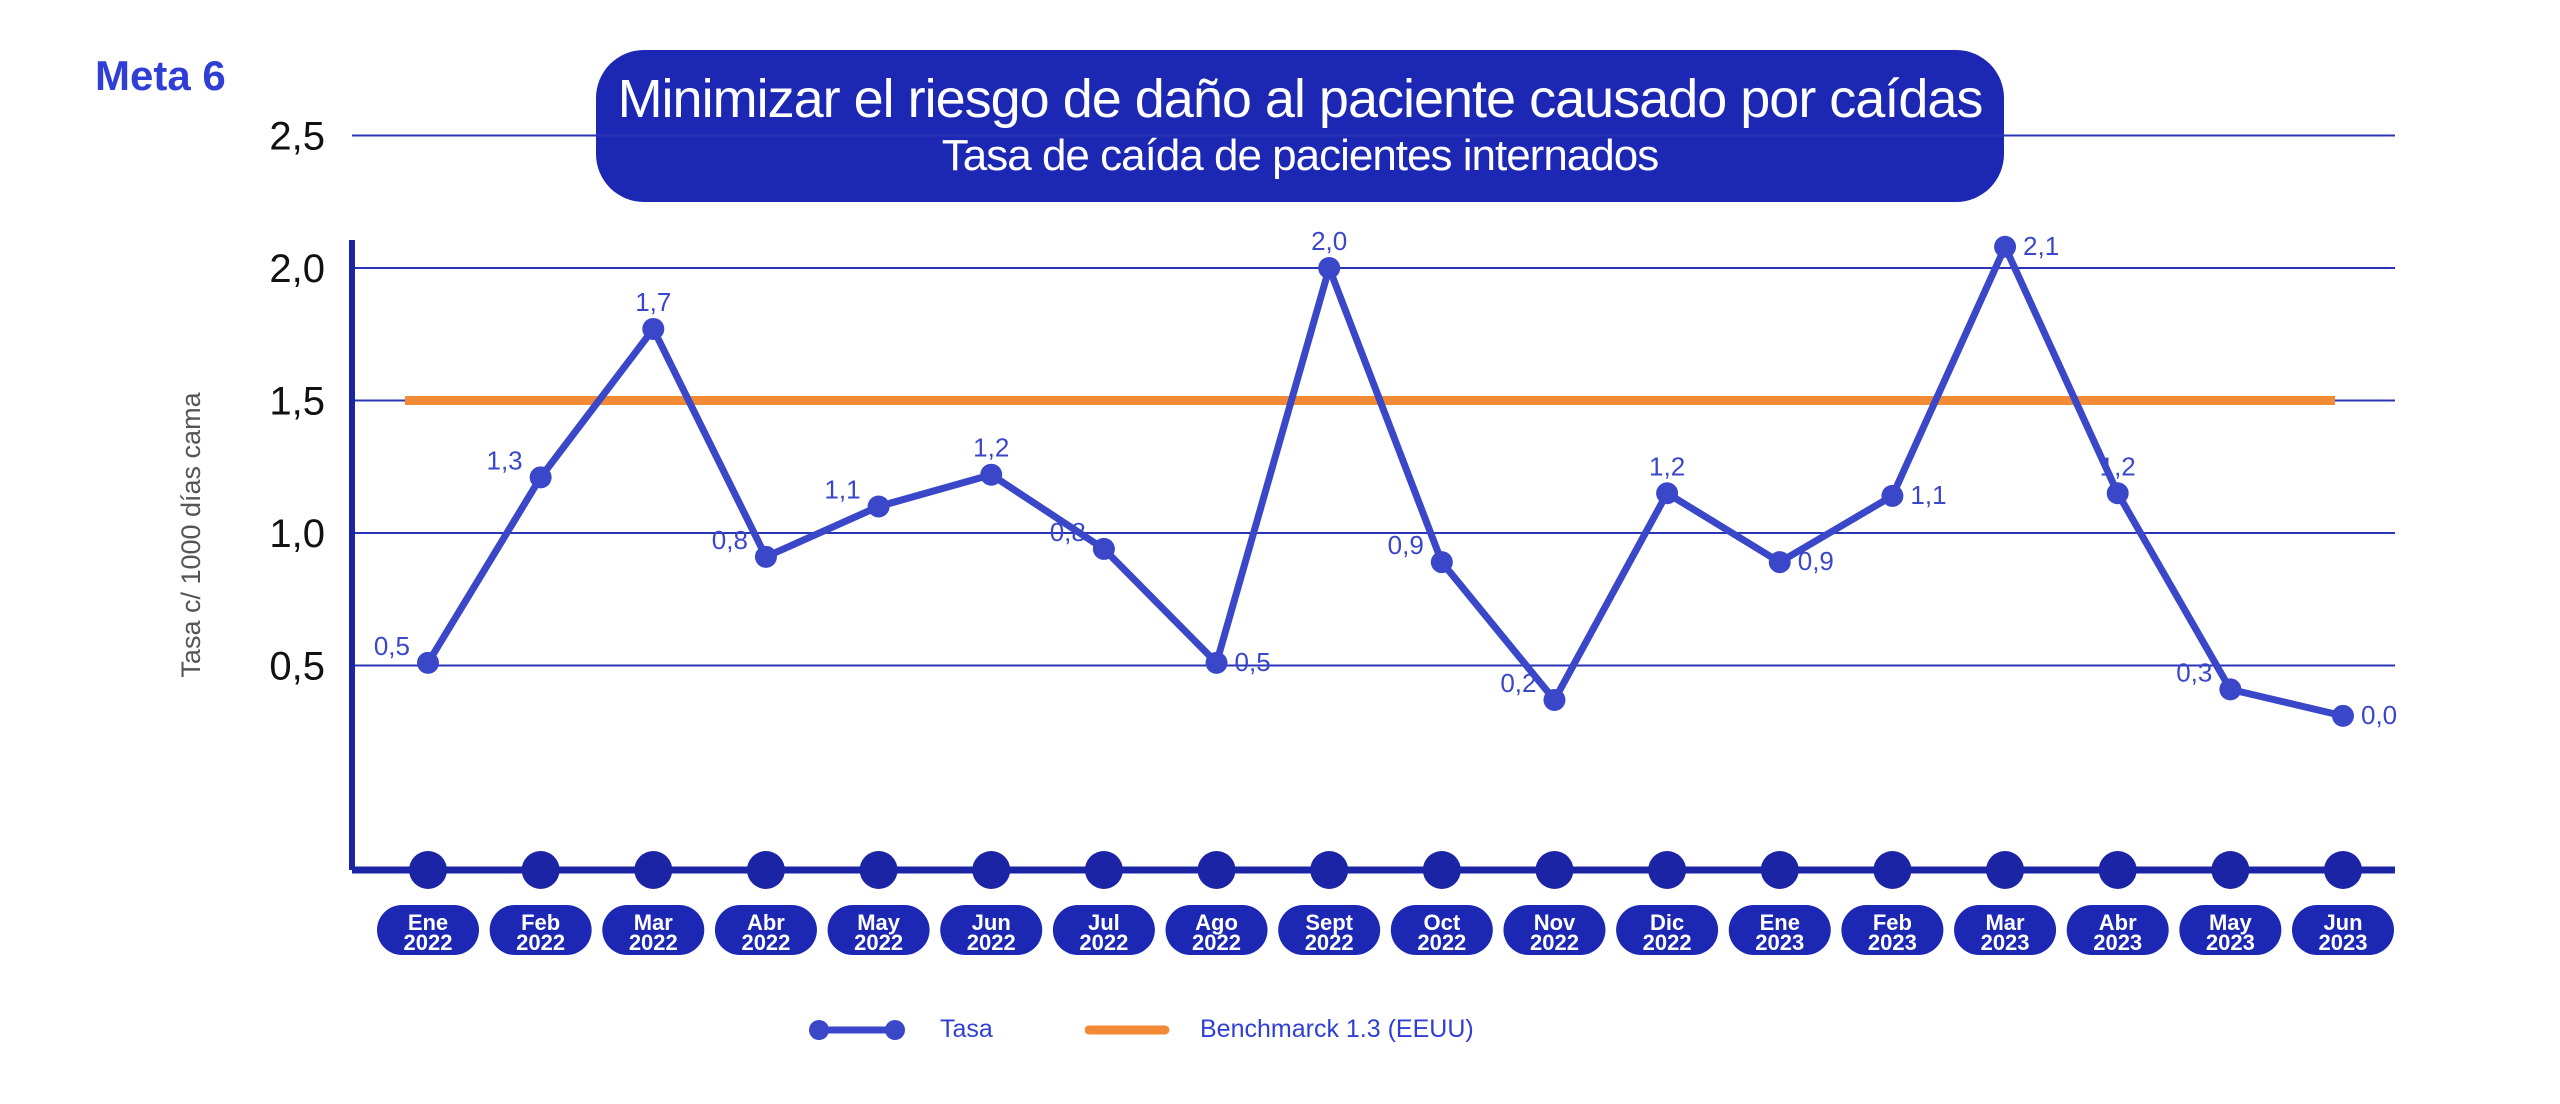  What do you see at coordinates (991, 922) in the screenshot?
I see `x-tick-month: Jun` at bounding box center [991, 922].